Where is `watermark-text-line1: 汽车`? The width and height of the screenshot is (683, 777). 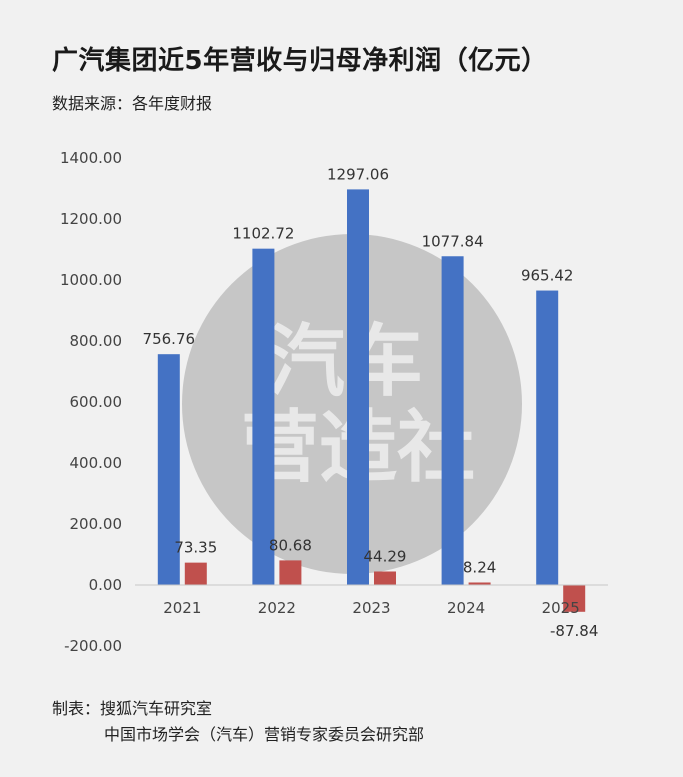 watermark-text-line1: 汽车 is located at coordinates (345, 362).